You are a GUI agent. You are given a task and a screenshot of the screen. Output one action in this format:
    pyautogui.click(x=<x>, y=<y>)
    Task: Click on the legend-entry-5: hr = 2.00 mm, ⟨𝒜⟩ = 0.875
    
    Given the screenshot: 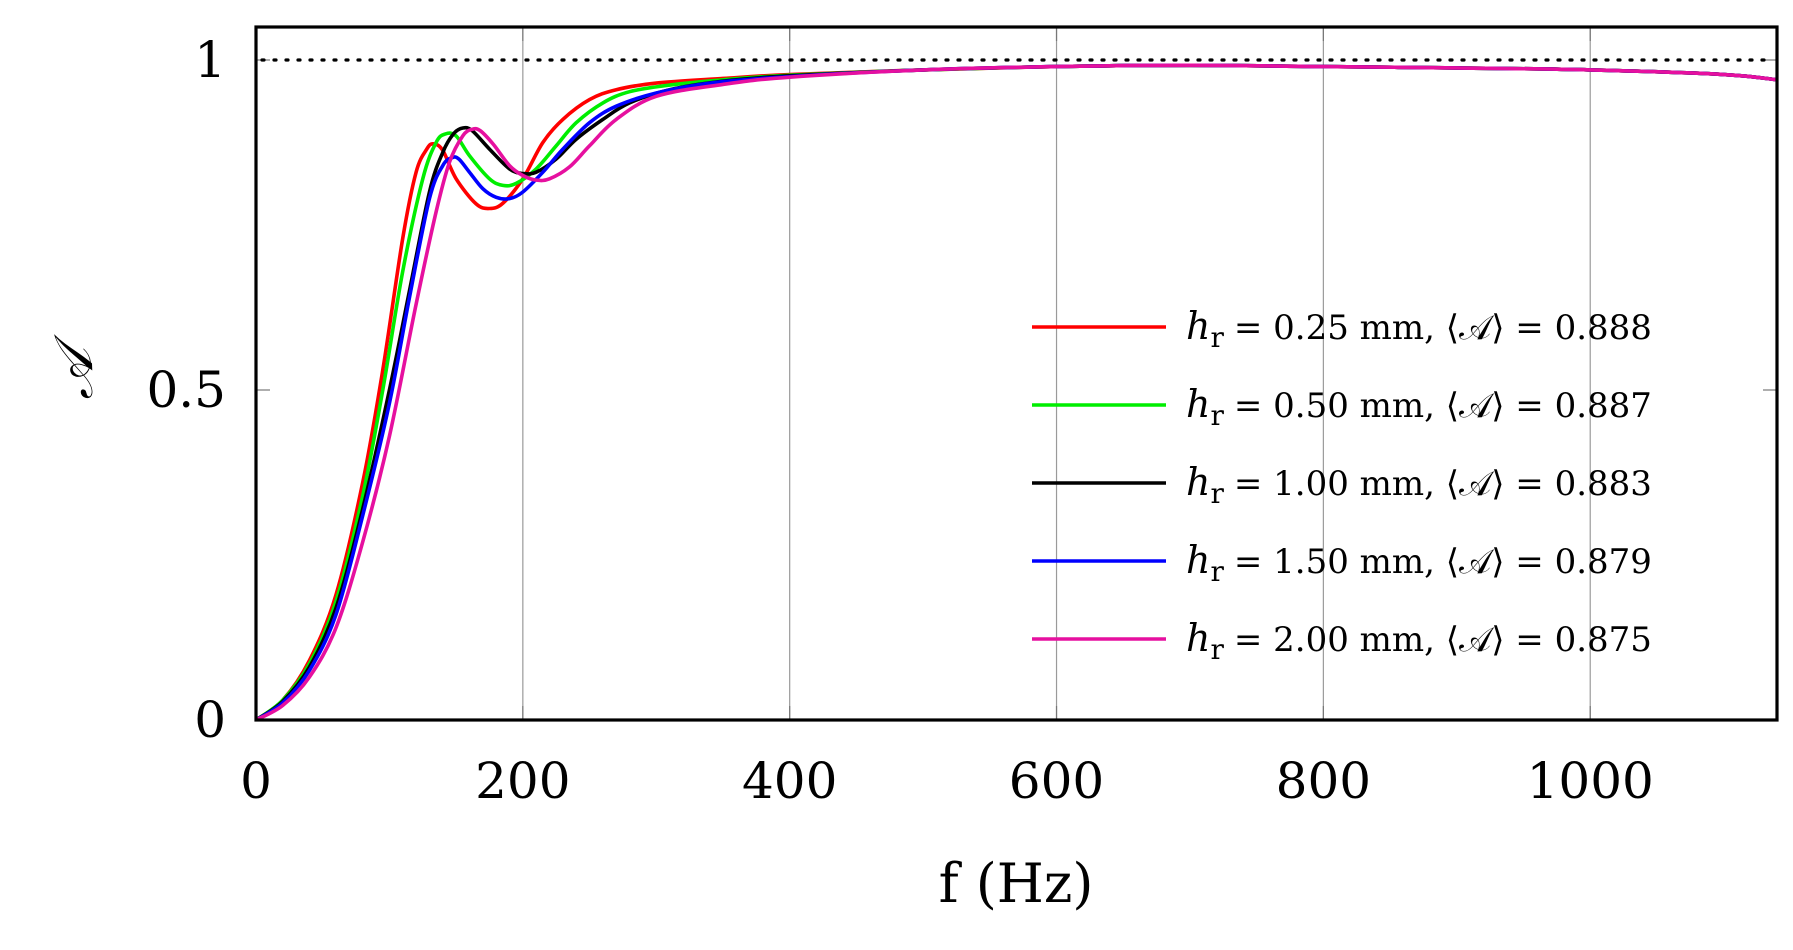 What is the action you would take?
    pyautogui.click(x=1342, y=641)
    